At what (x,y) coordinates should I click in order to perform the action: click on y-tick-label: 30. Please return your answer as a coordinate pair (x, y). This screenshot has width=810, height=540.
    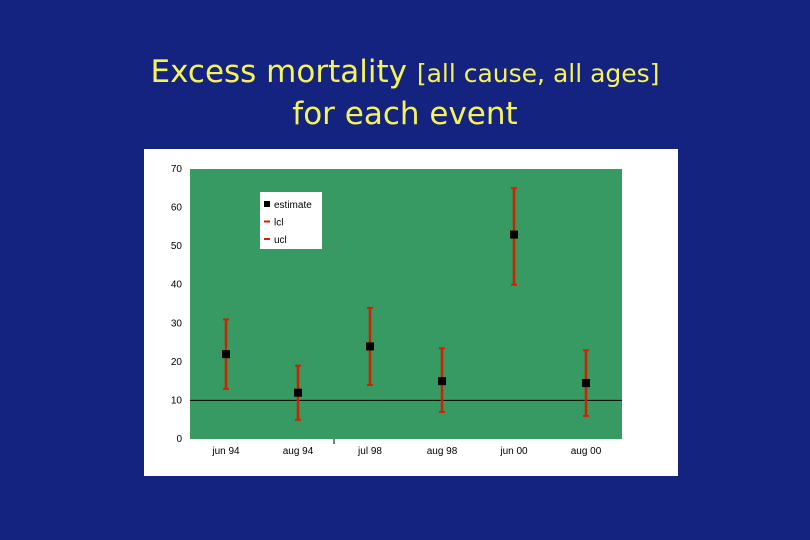
    Looking at the image, I should click on (177, 323).